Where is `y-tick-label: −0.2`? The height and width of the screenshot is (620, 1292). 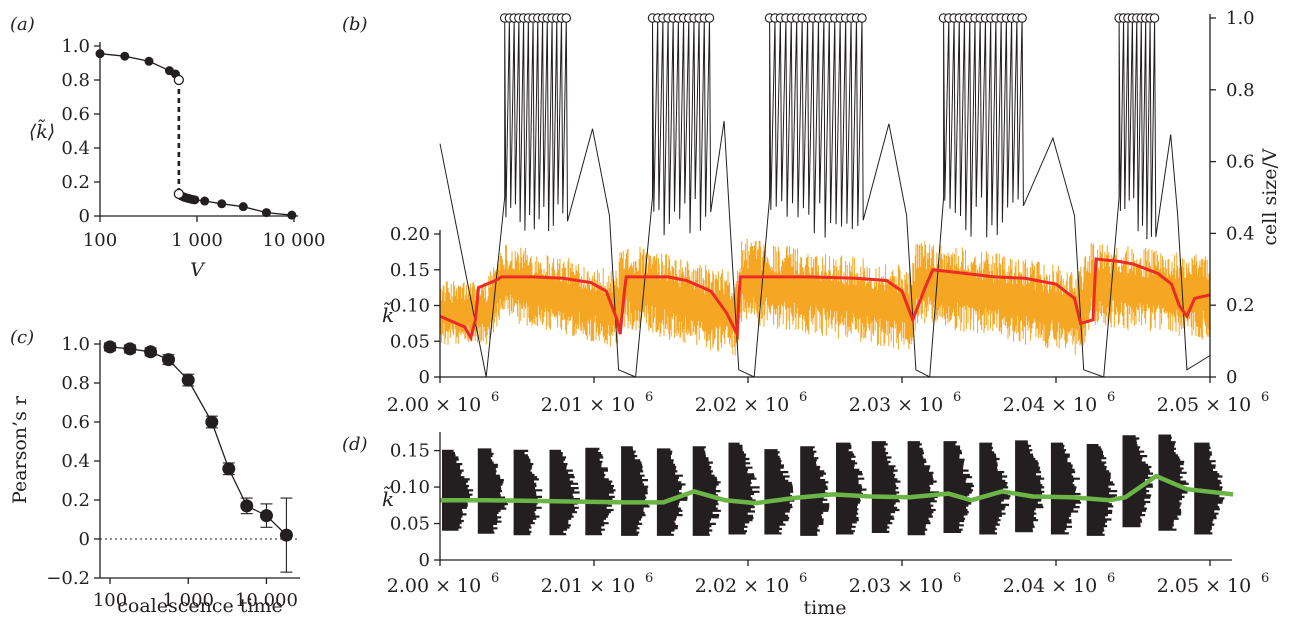 y-tick-label: −0.2 is located at coordinates (68, 578).